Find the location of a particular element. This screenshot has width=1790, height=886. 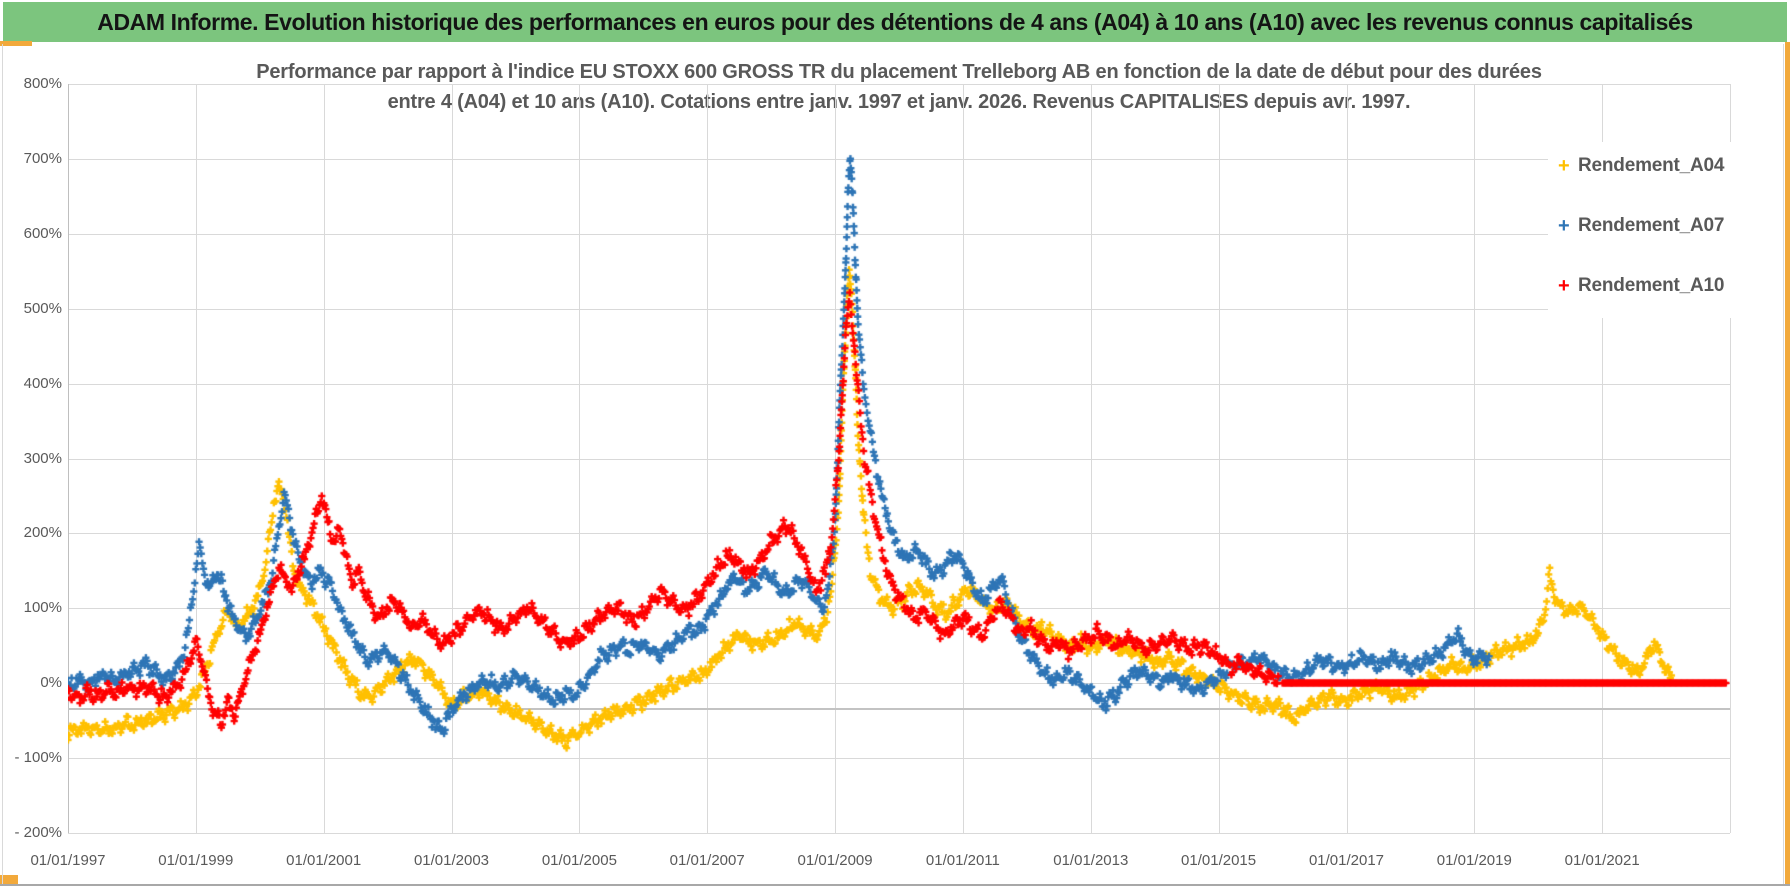

x-axis-tick-label: 01/01/2021 is located at coordinates (1602, 860).